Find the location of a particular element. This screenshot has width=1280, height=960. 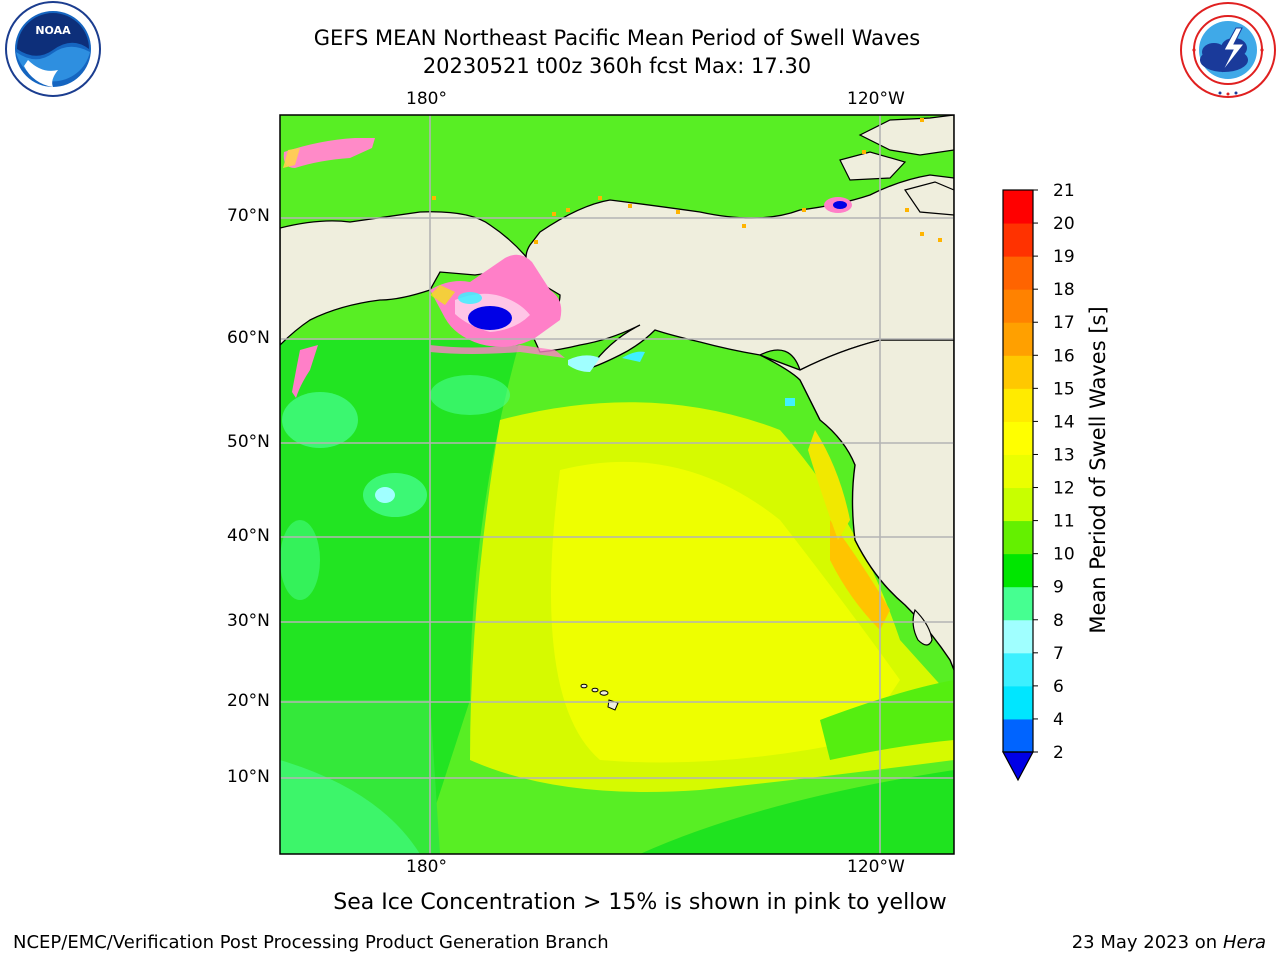

colorbar-tick-label: 15 is located at coordinates (1064, 389).